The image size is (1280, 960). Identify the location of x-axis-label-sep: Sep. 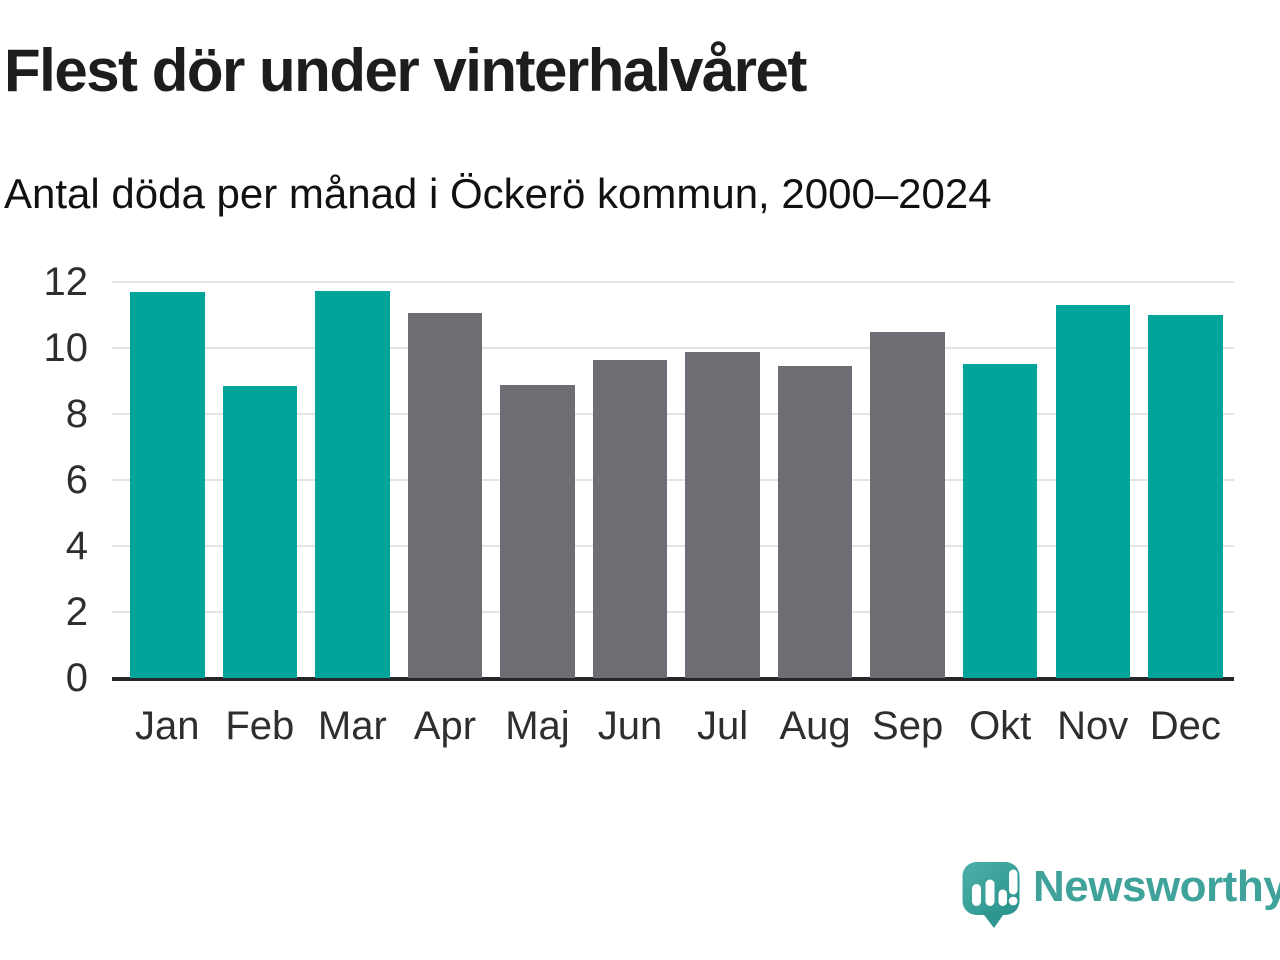
(908, 726).